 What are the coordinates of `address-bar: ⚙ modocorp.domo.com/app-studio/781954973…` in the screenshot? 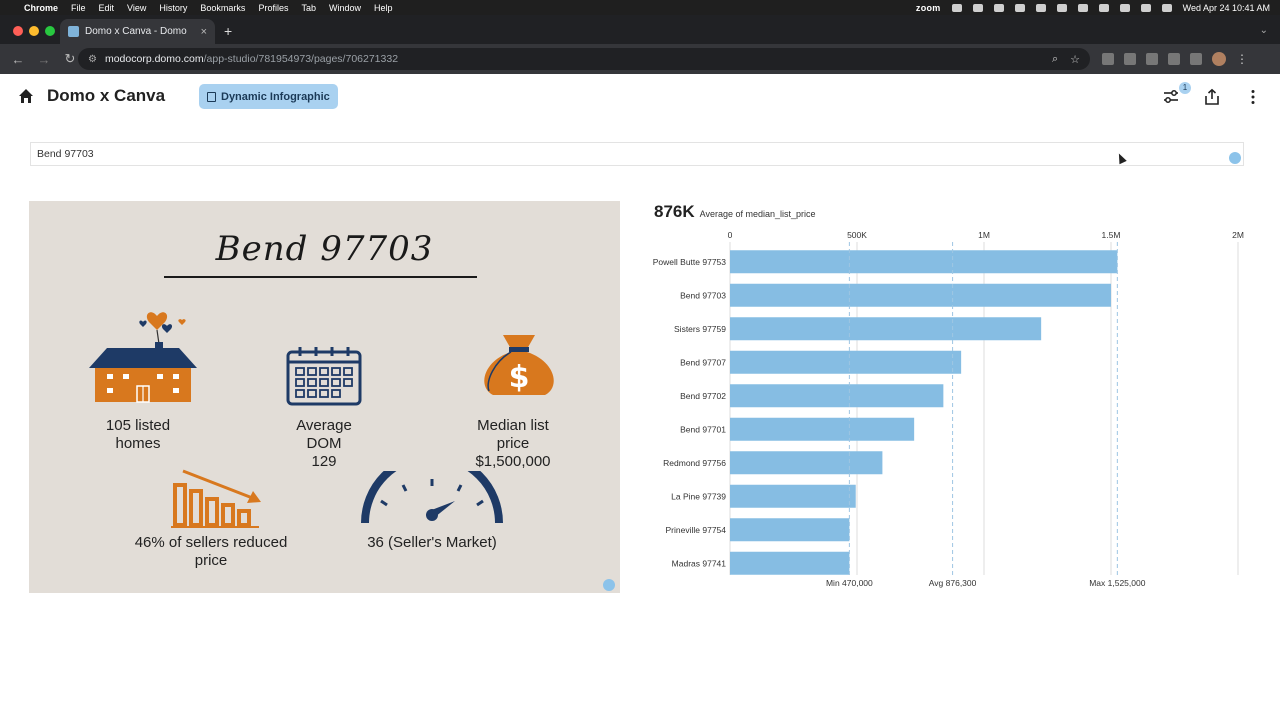 It's located at (584, 59).